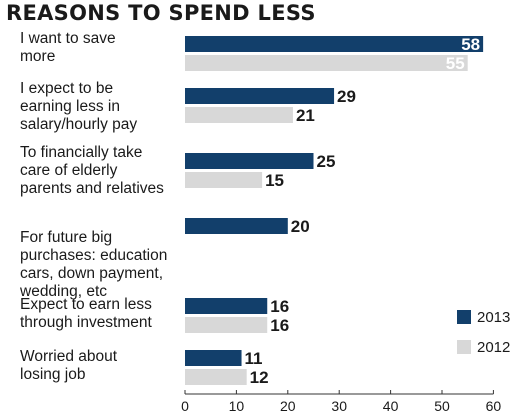 The image size is (515, 417). Describe the element at coordinates (66, 237) in the screenshot. I see `category-label-line: For future big` at that location.